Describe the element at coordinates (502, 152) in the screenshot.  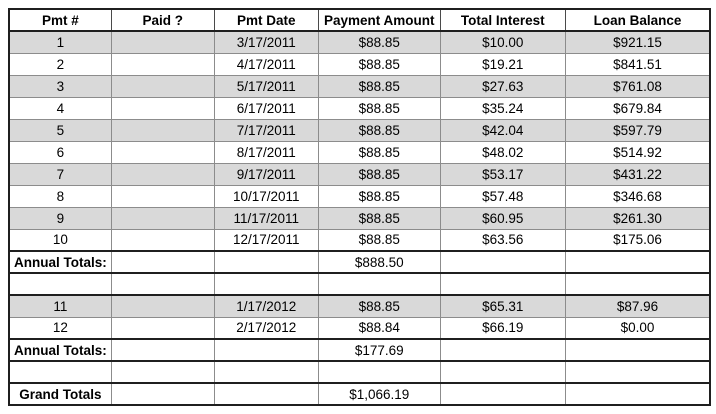
I see `cell-total-interest: $48.02` at that location.